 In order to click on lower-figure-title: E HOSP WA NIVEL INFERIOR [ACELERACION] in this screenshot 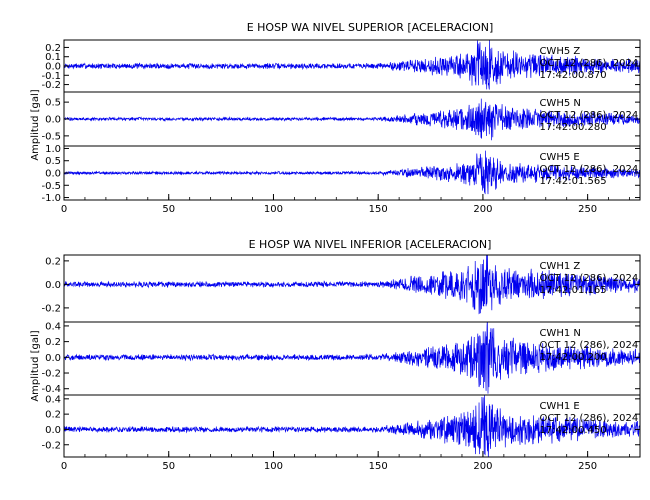, I will do `click(370, 244)`.